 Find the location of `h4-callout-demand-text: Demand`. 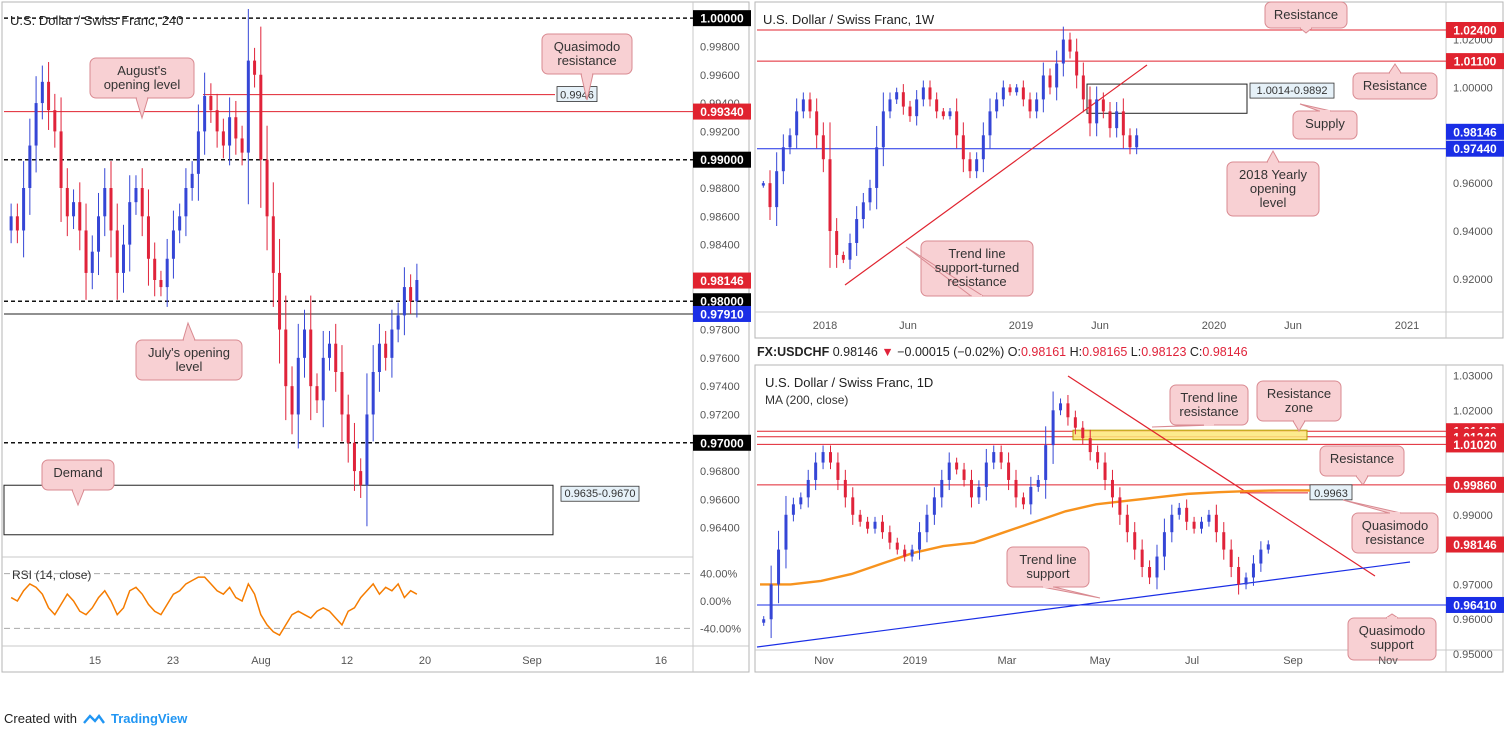

h4-callout-demand-text: Demand is located at coordinates (77, 472).